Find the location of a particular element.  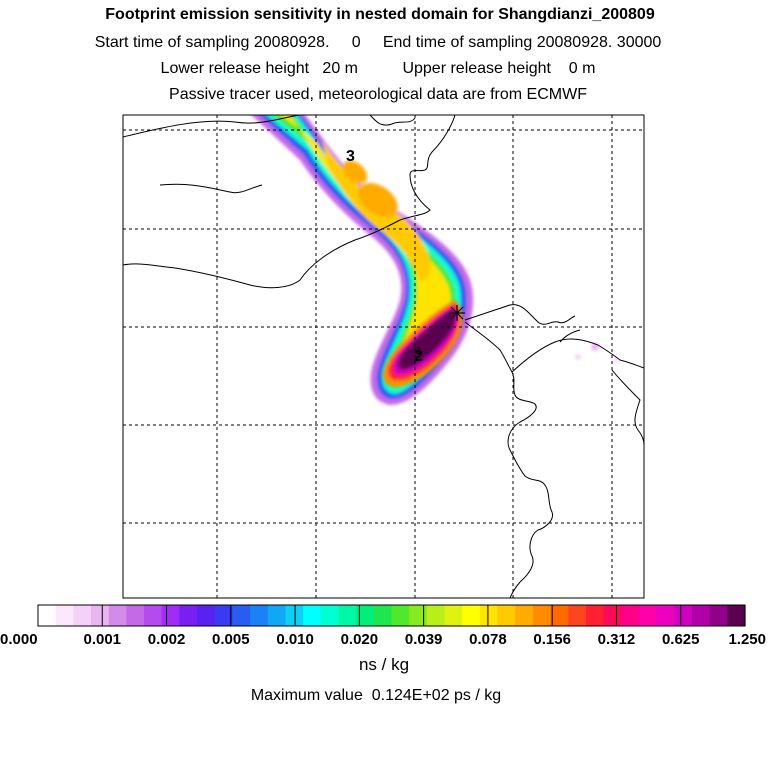

colorbar-tick-label: 0.010 is located at coordinates (295, 639).